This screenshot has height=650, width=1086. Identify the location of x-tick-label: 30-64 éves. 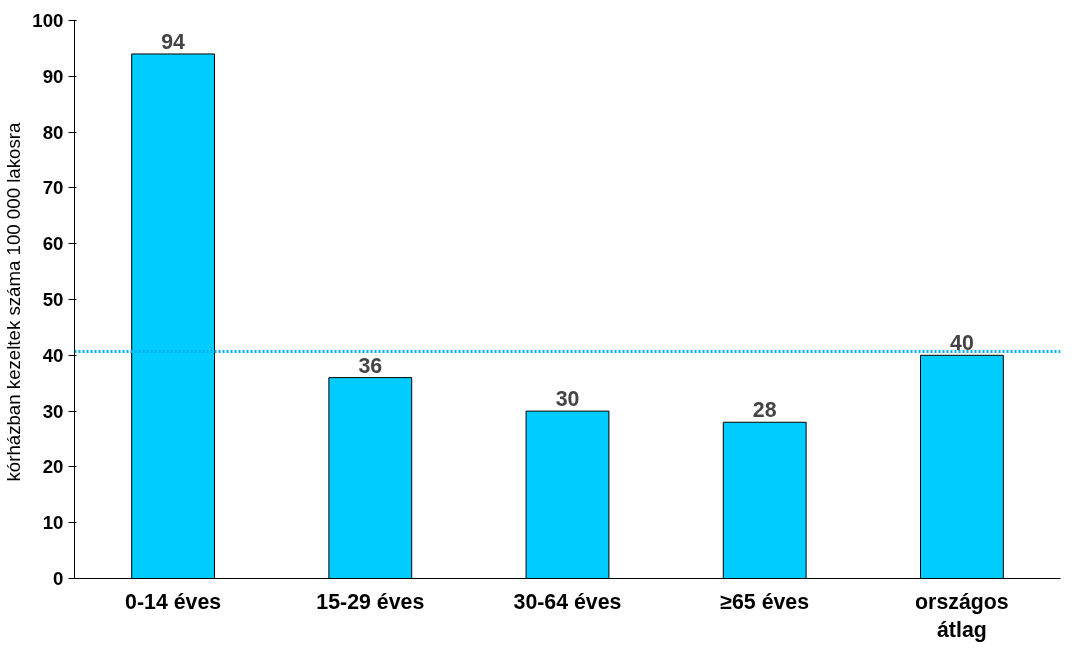
(567, 601).